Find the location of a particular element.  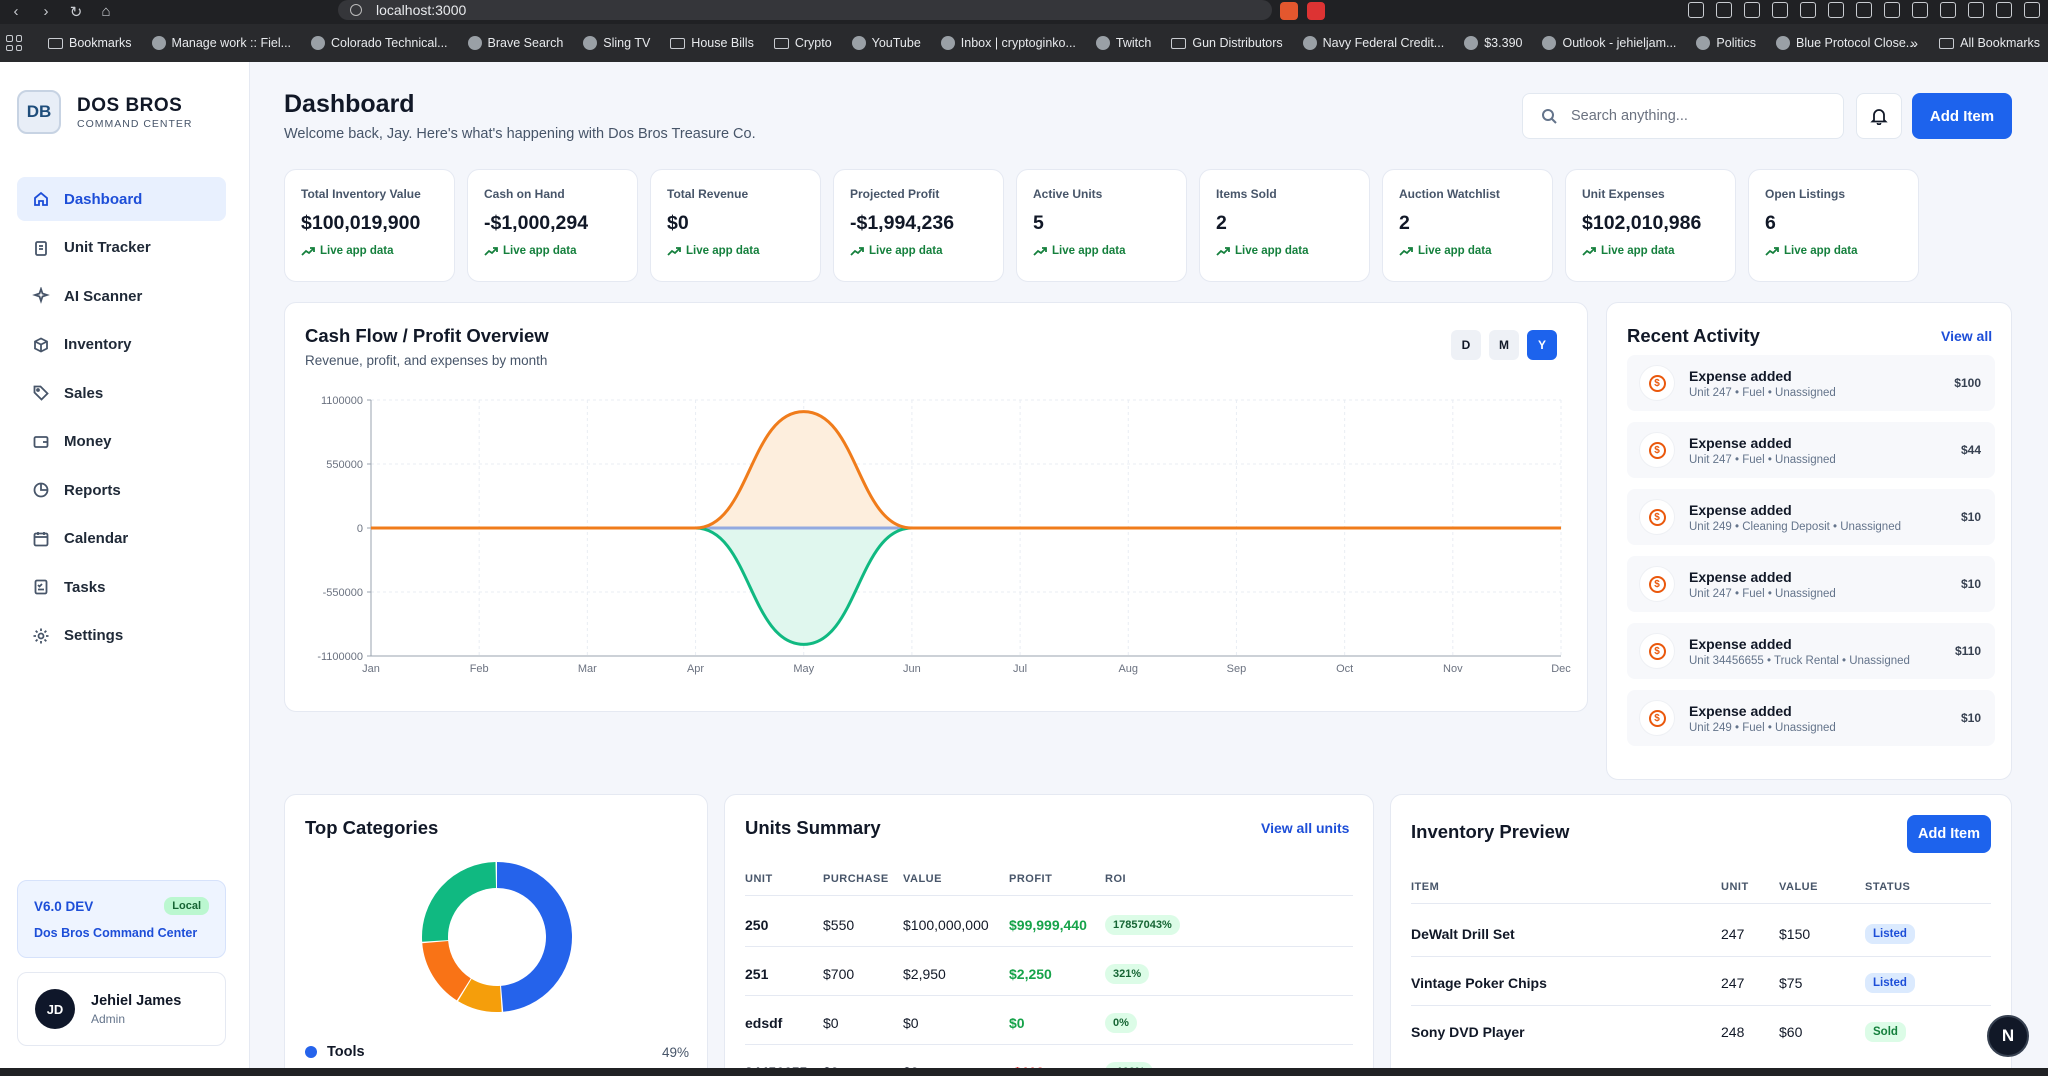

bookmark-item: Twitch is located at coordinates (1123, 43).